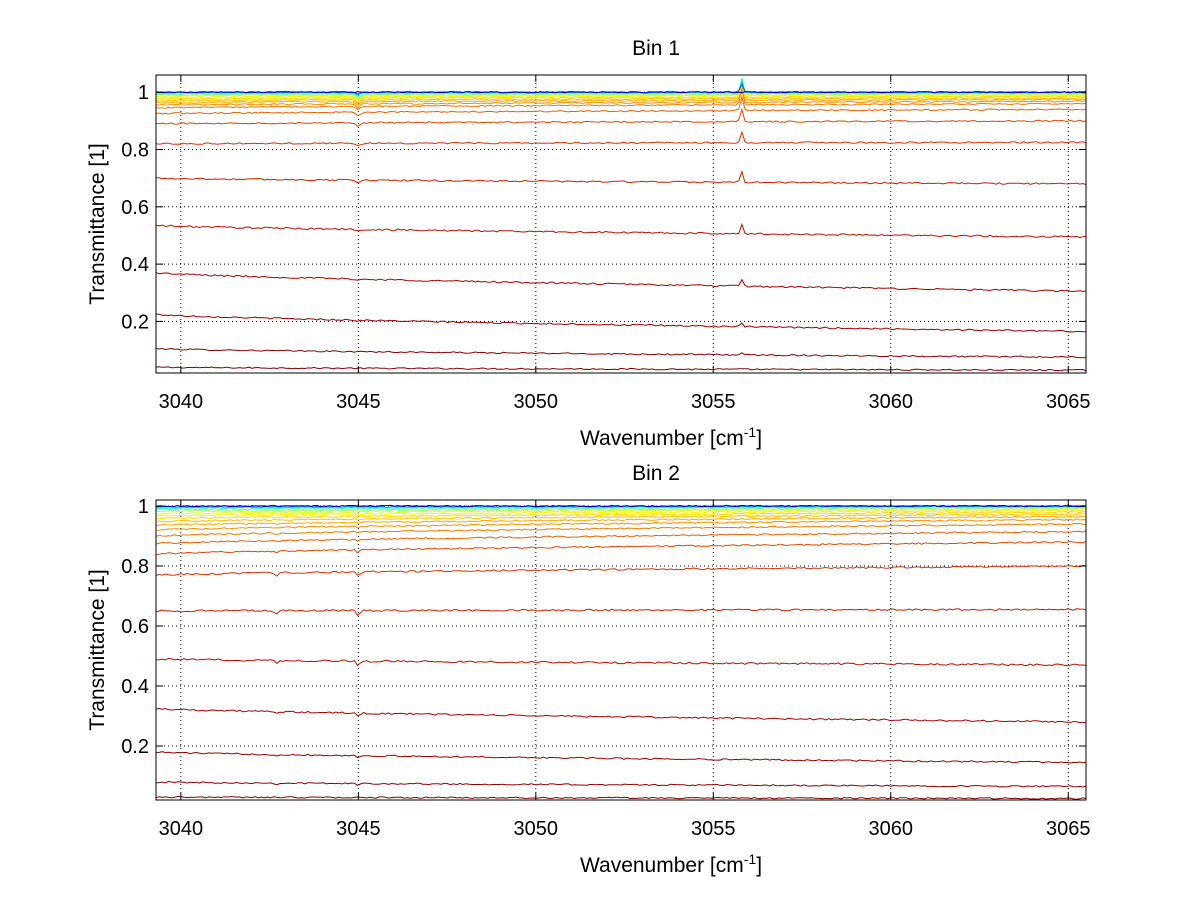  I want to click on chart-2-xlabel-text: Wavenumber [cm, so click(662, 865).